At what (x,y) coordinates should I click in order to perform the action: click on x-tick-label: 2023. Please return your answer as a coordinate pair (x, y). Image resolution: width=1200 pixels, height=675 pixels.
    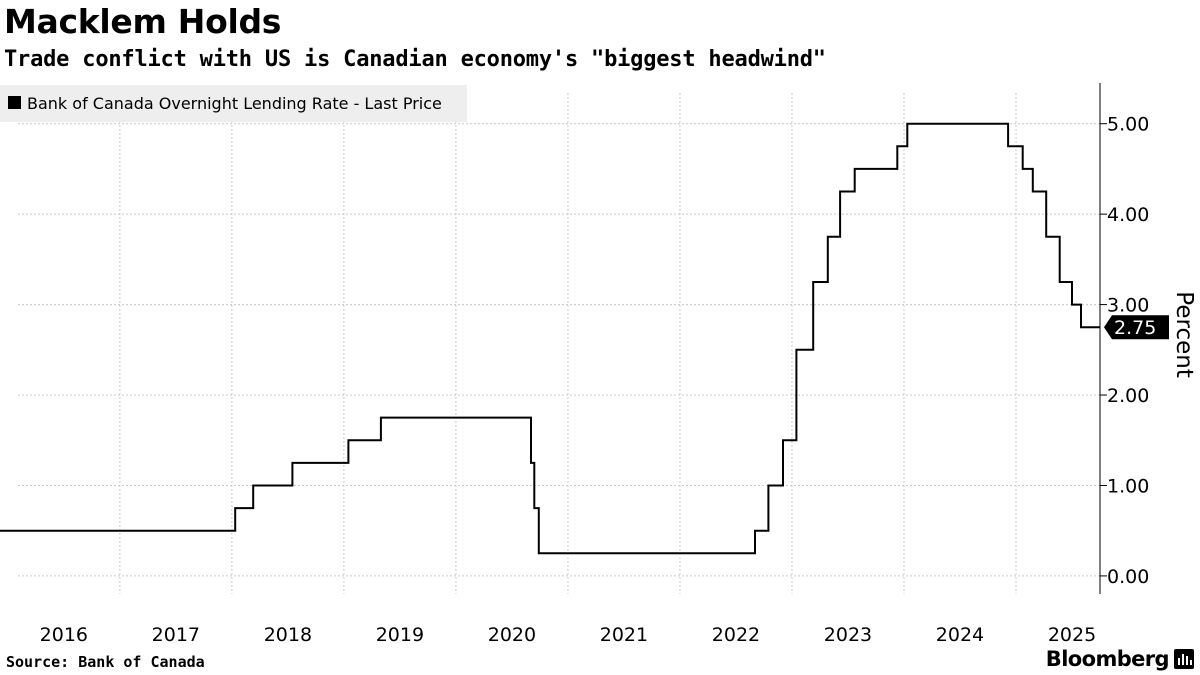
    Looking at the image, I should click on (848, 635).